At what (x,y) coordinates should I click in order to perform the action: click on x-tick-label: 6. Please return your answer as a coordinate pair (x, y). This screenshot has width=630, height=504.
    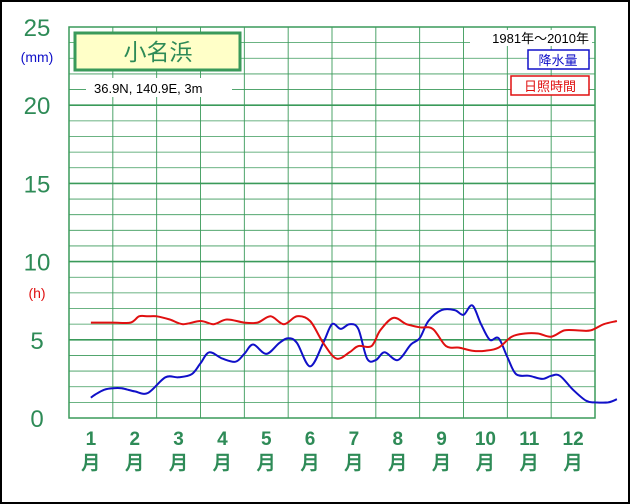
    Looking at the image, I should click on (310, 439).